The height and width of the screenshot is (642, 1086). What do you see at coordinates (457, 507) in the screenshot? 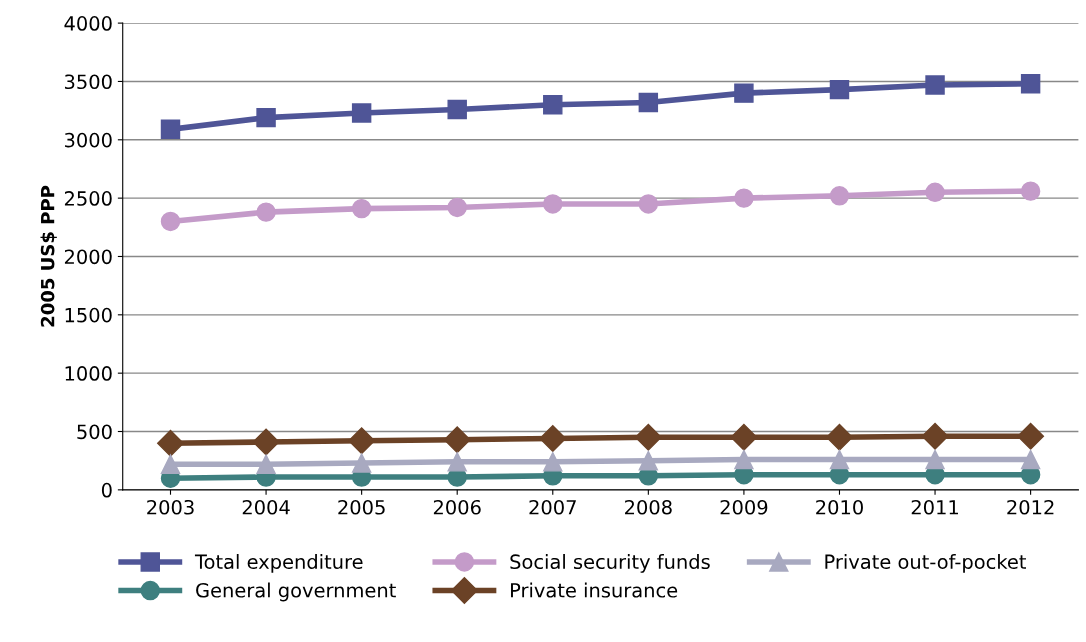
I see `x-tick-label: 2006` at bounding box center [457, 507].